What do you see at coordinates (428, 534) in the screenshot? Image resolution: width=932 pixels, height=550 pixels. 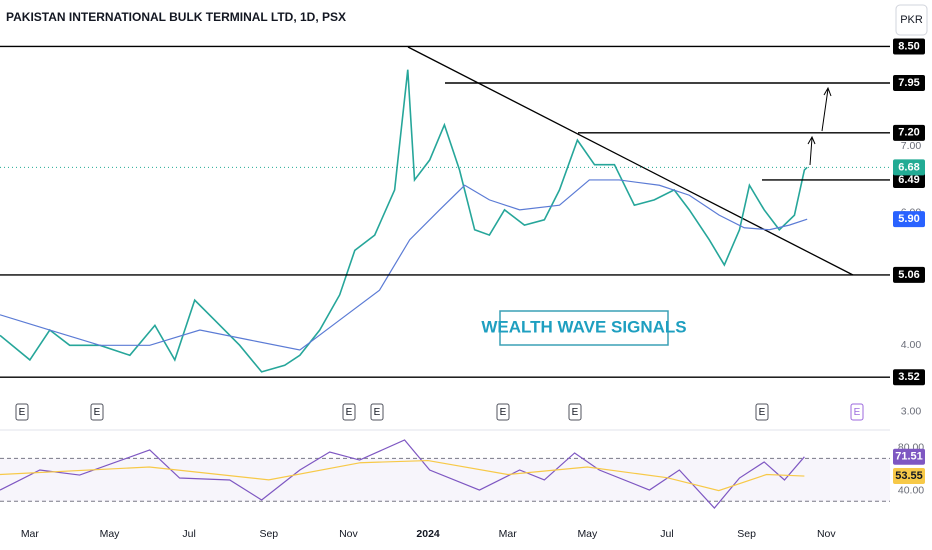 I see `x-tick-label: 2024` at bounding box center [428, 534].